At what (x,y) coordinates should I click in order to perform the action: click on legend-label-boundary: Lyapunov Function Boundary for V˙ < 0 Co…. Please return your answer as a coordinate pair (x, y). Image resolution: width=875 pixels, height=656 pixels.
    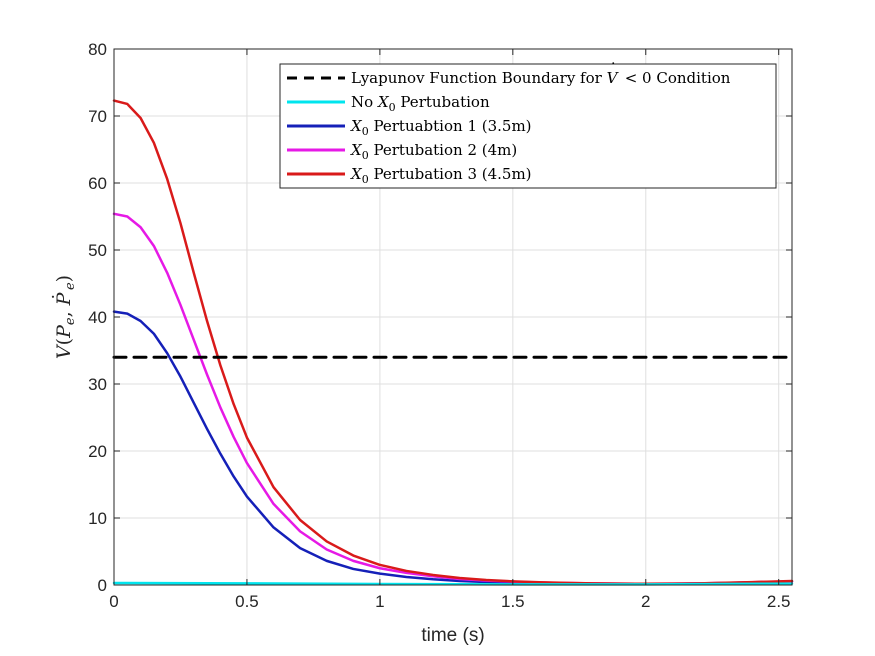
    Looking at the image, I should click on (541, 73).